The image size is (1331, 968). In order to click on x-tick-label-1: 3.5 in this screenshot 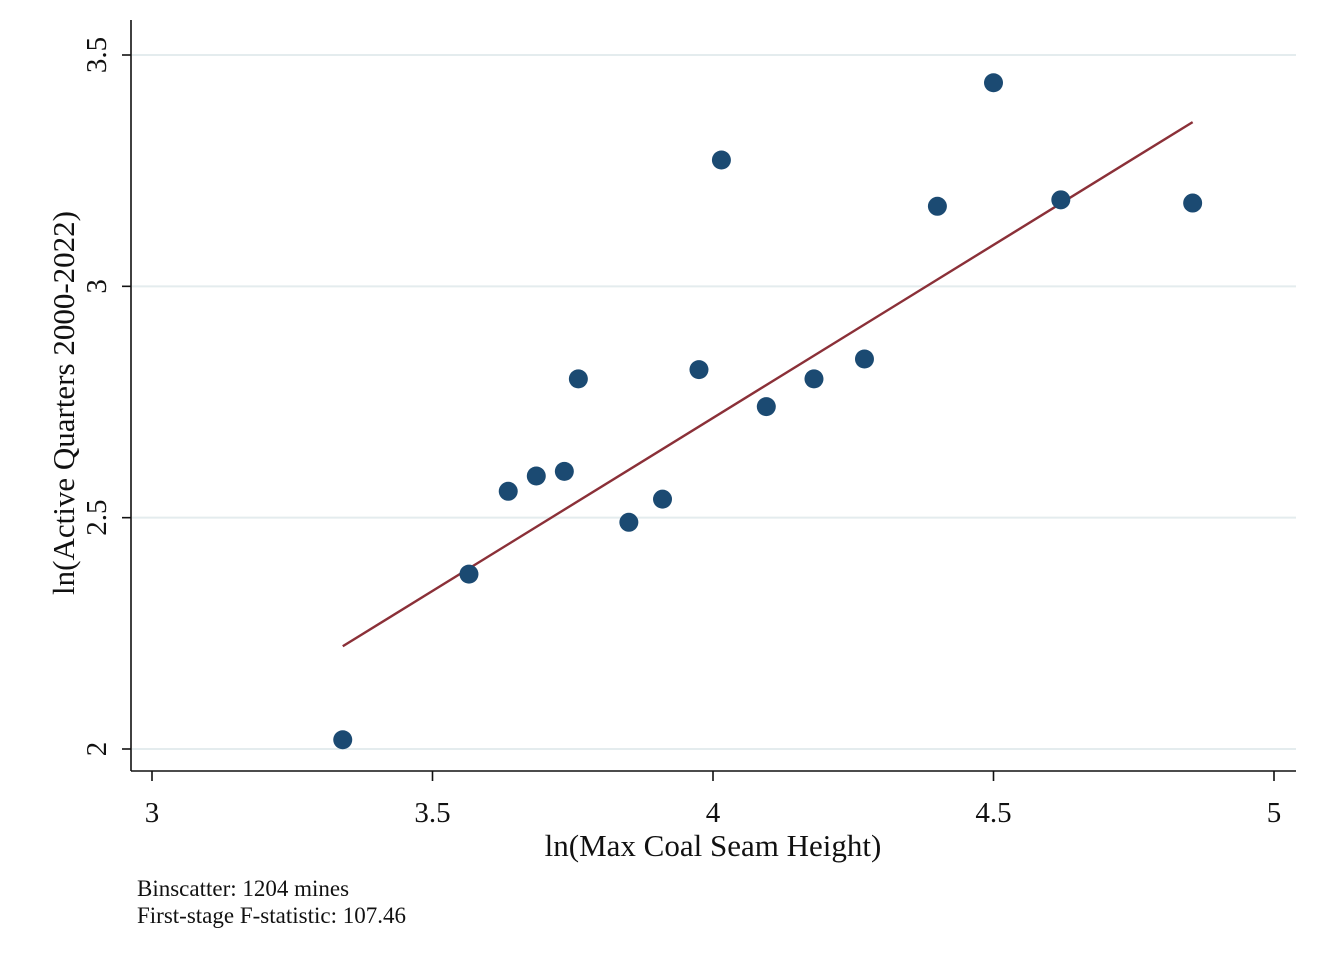, I will do `click(432, 813)`.